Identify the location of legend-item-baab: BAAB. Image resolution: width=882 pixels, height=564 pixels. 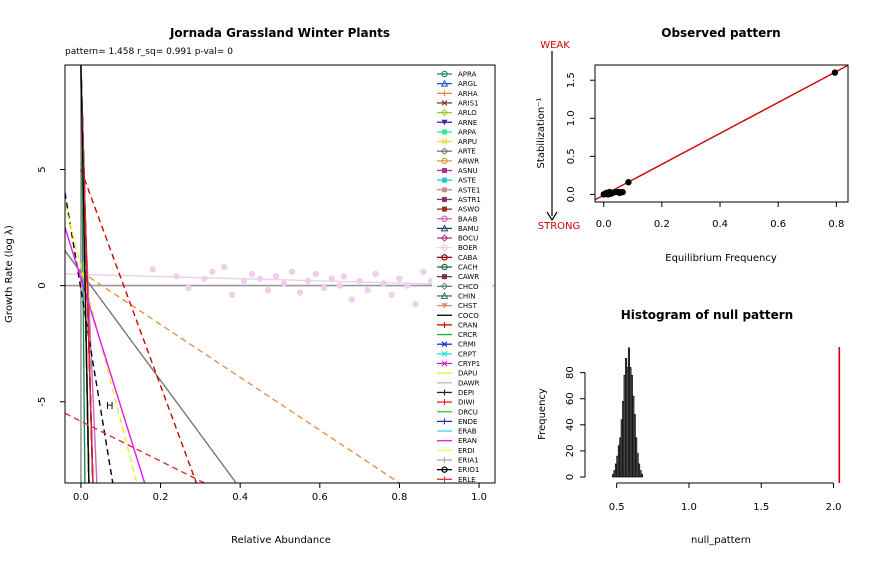
(457, 219).